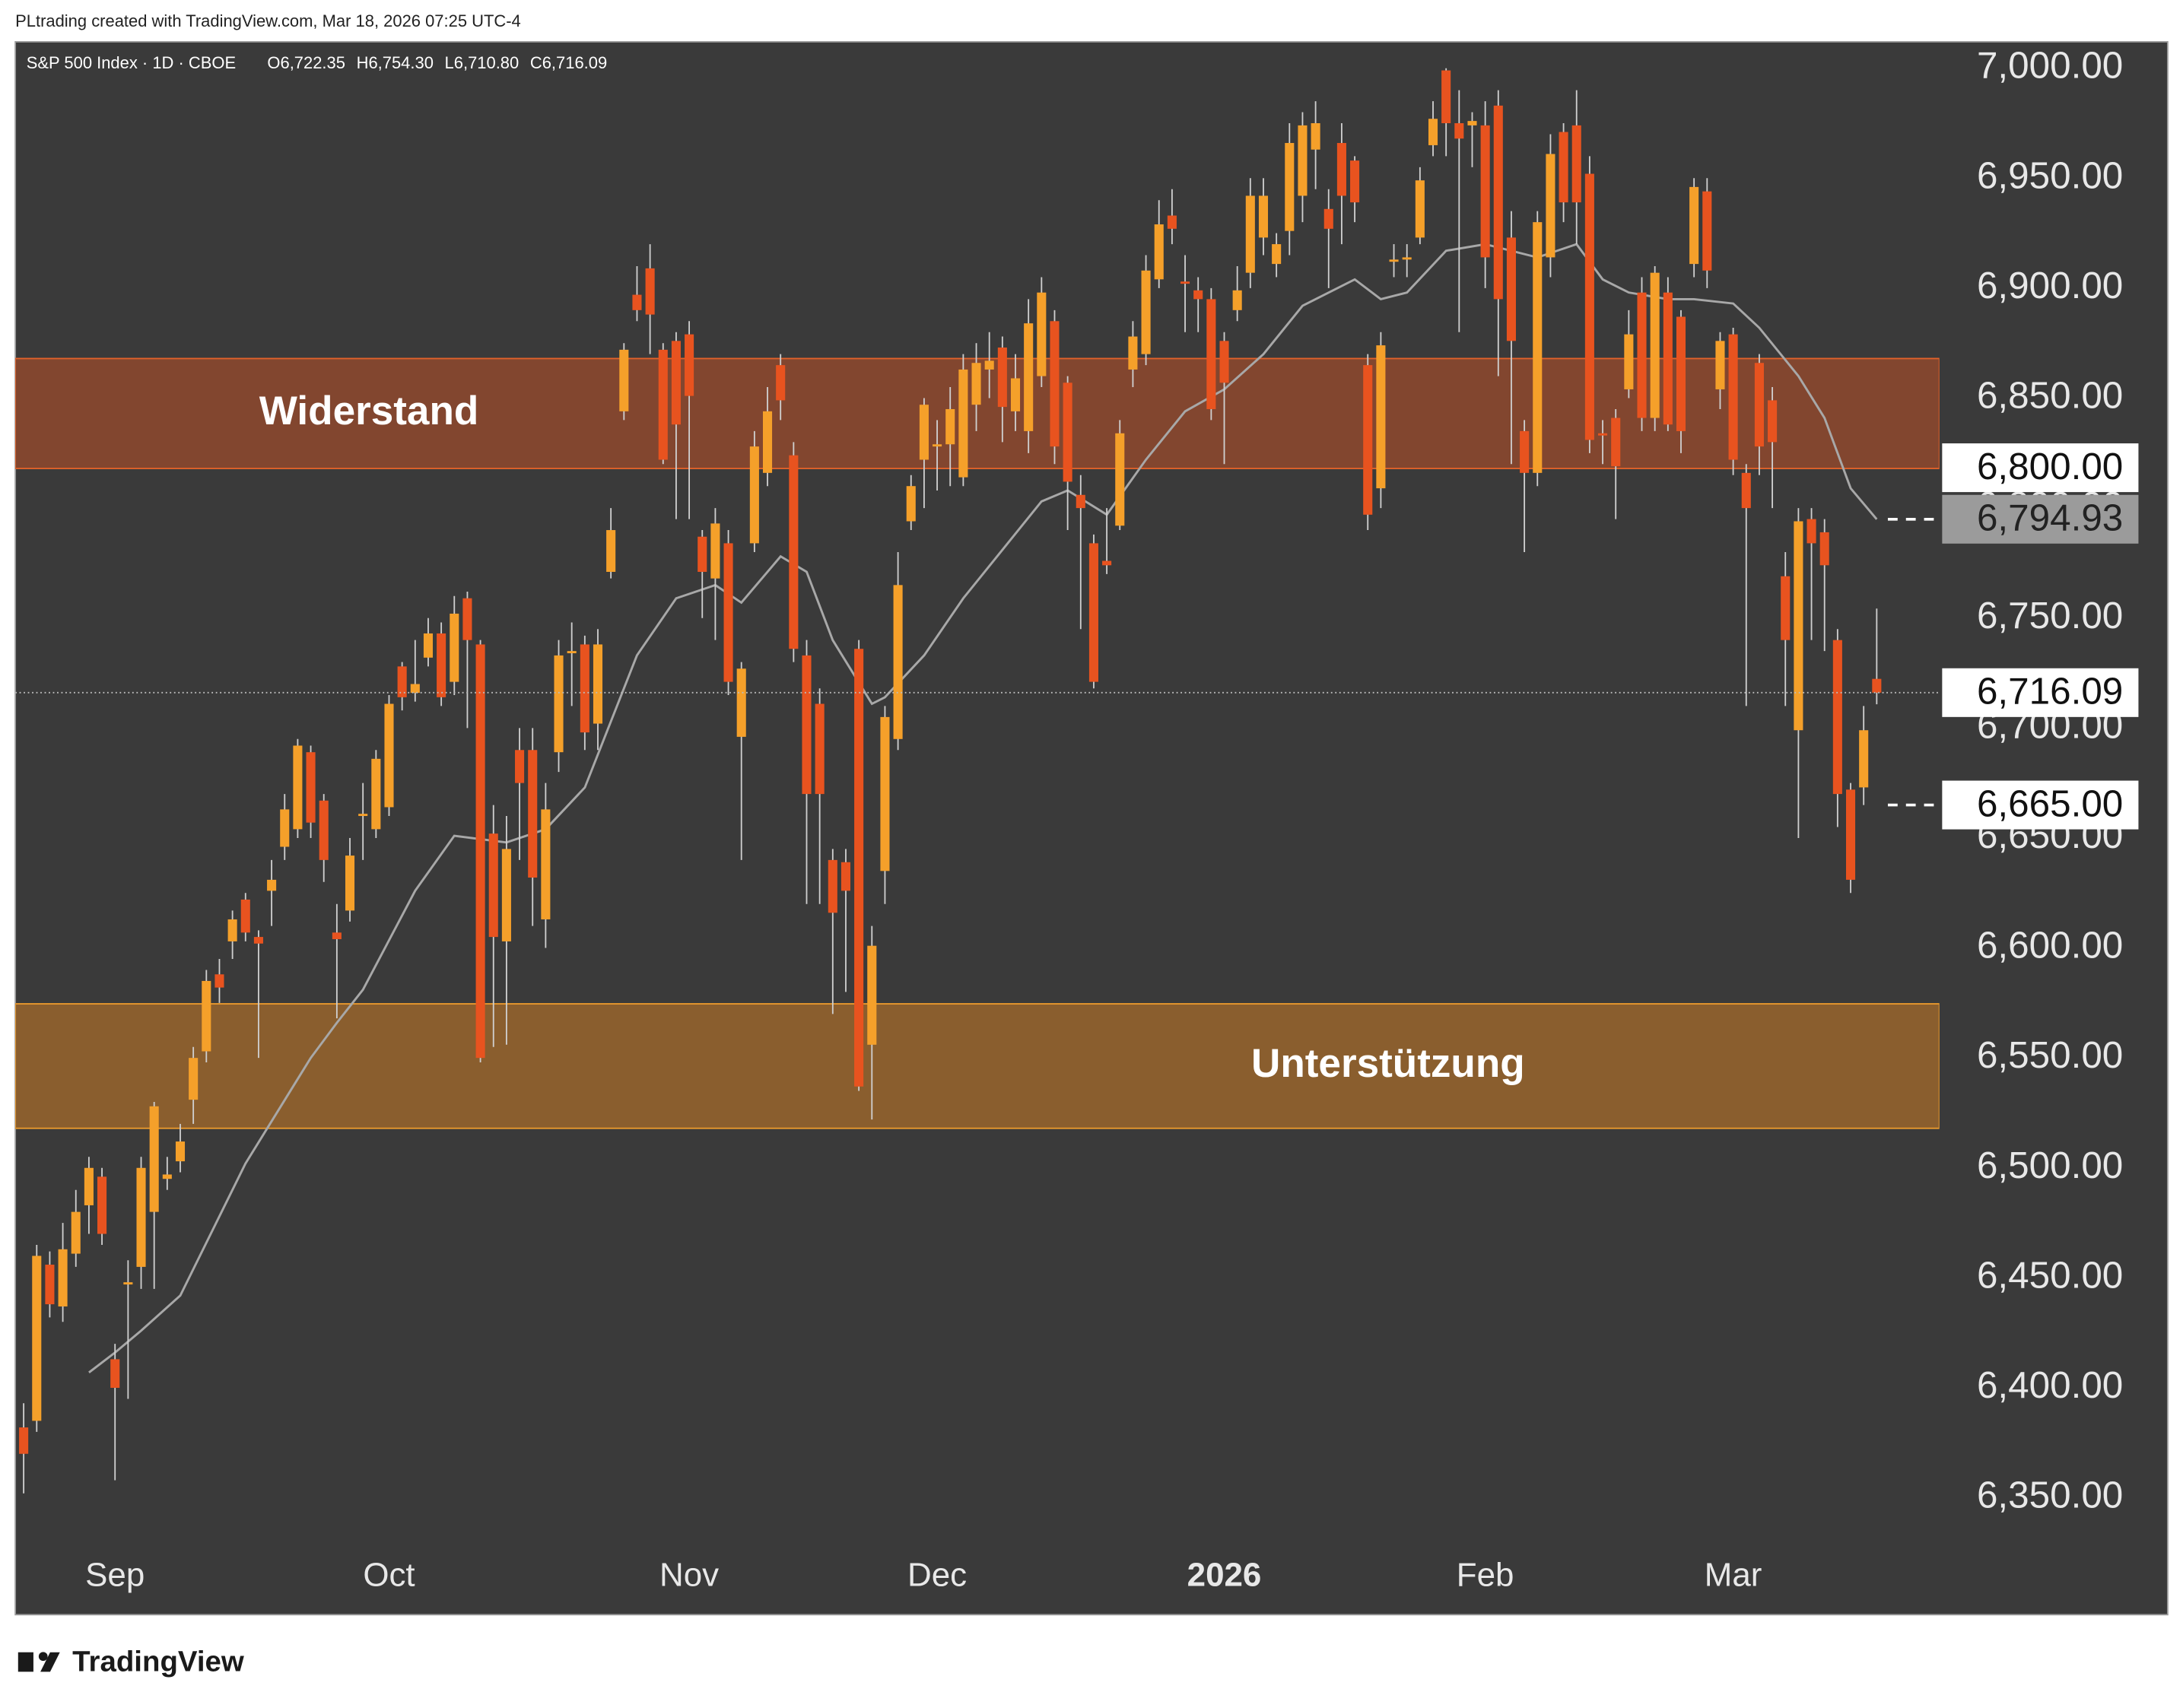 The image size is (2183, 1708). I want to click on ohlc-value: H6,754.30, so click(395, 63).